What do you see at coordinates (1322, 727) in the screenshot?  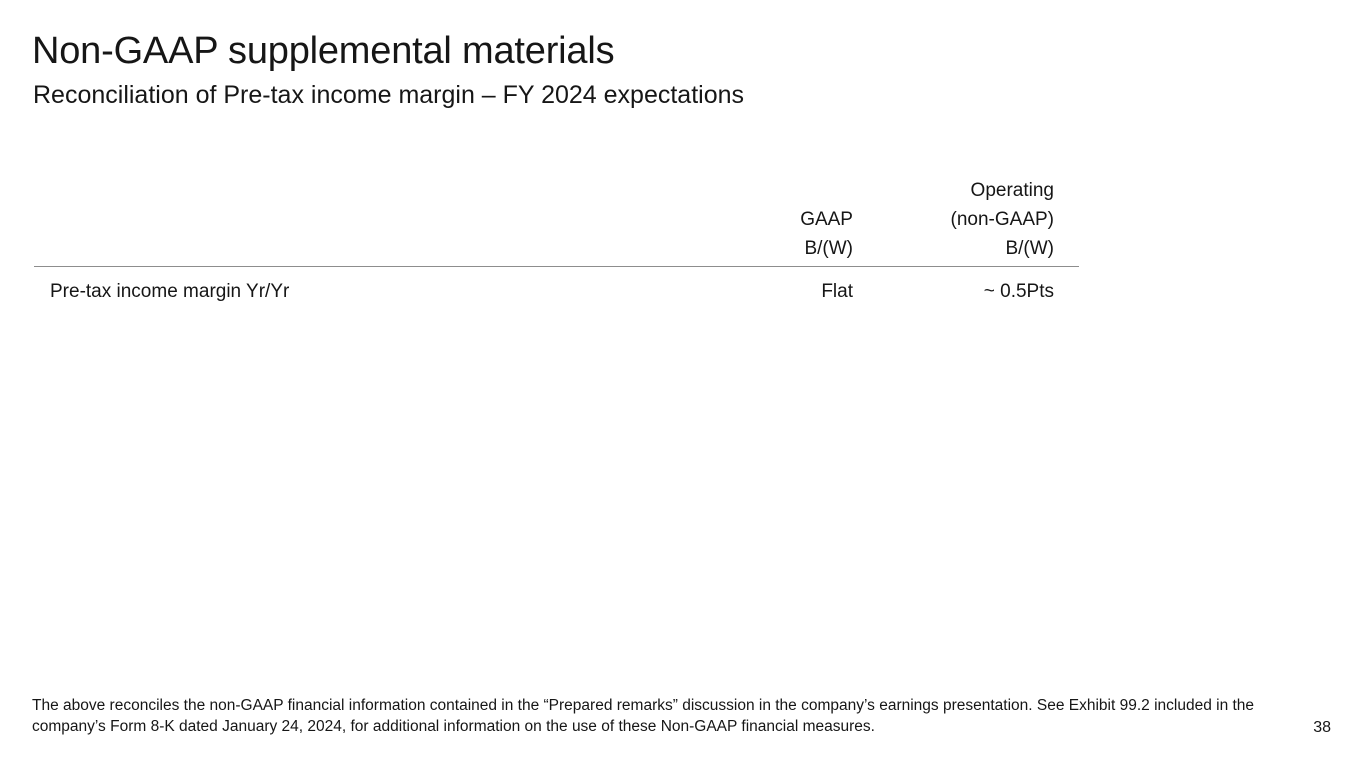 I see `page-number: 38` at bounding box center [1322, 727].